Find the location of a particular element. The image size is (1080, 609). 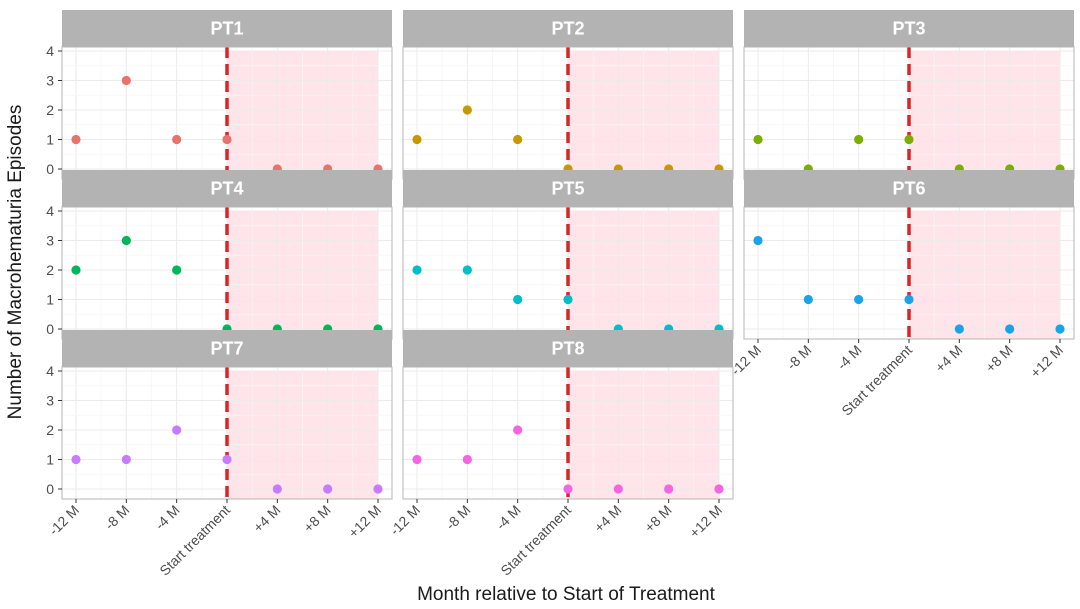

facet-strip-label: PT2 is located at coordinates (567, 29).